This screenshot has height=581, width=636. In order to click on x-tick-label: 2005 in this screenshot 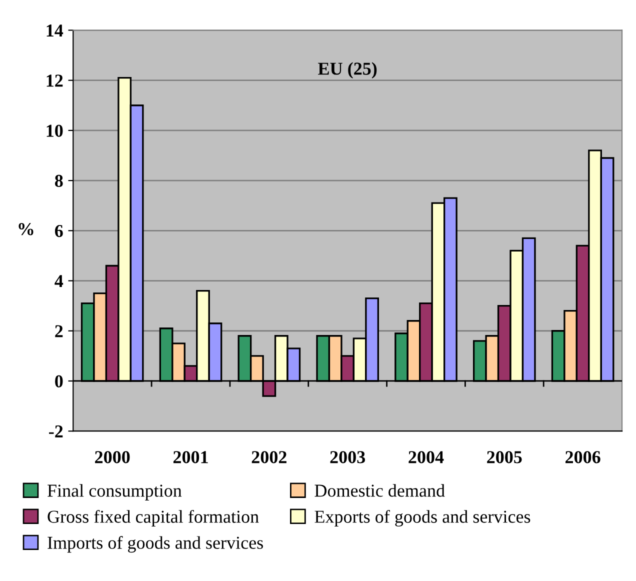, I will do `click(504, 457)`.